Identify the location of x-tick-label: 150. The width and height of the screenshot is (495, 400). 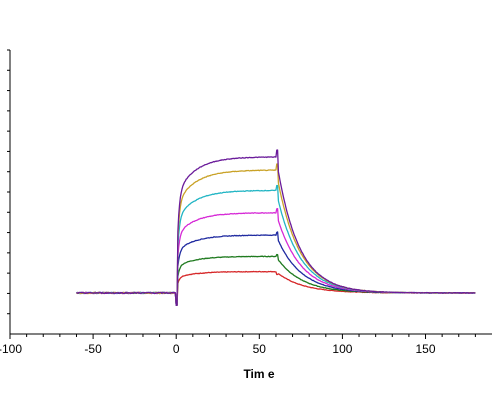
(426, 349).